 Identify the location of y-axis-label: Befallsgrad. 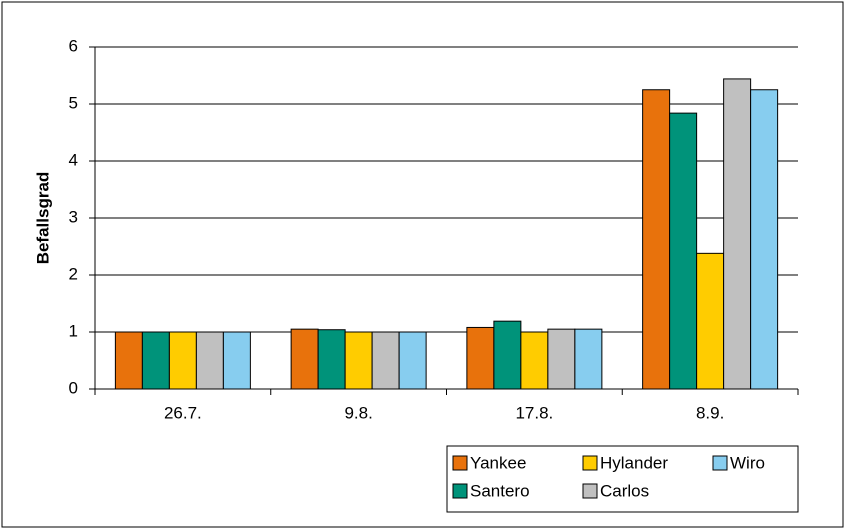
(42, 218).